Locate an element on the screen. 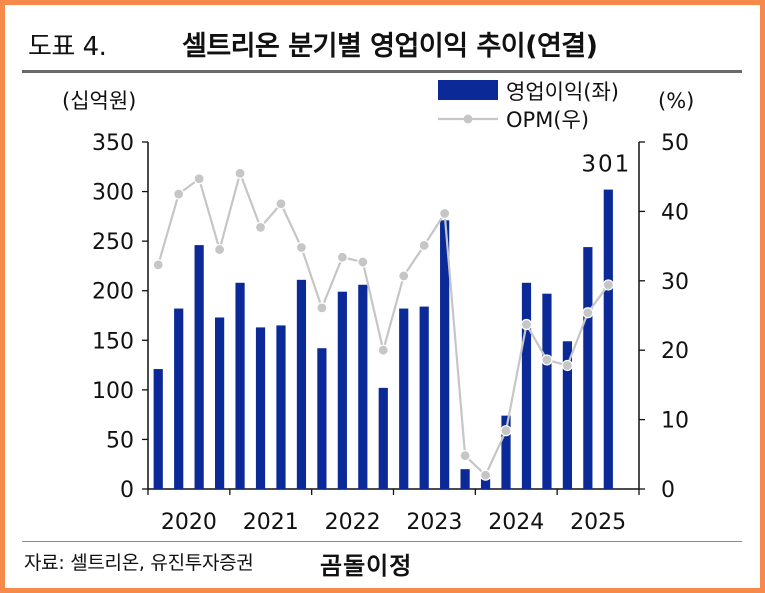 This screenshot has height=593, width=765. right-axis-unit: (%) is located at coordinates (676, 101).